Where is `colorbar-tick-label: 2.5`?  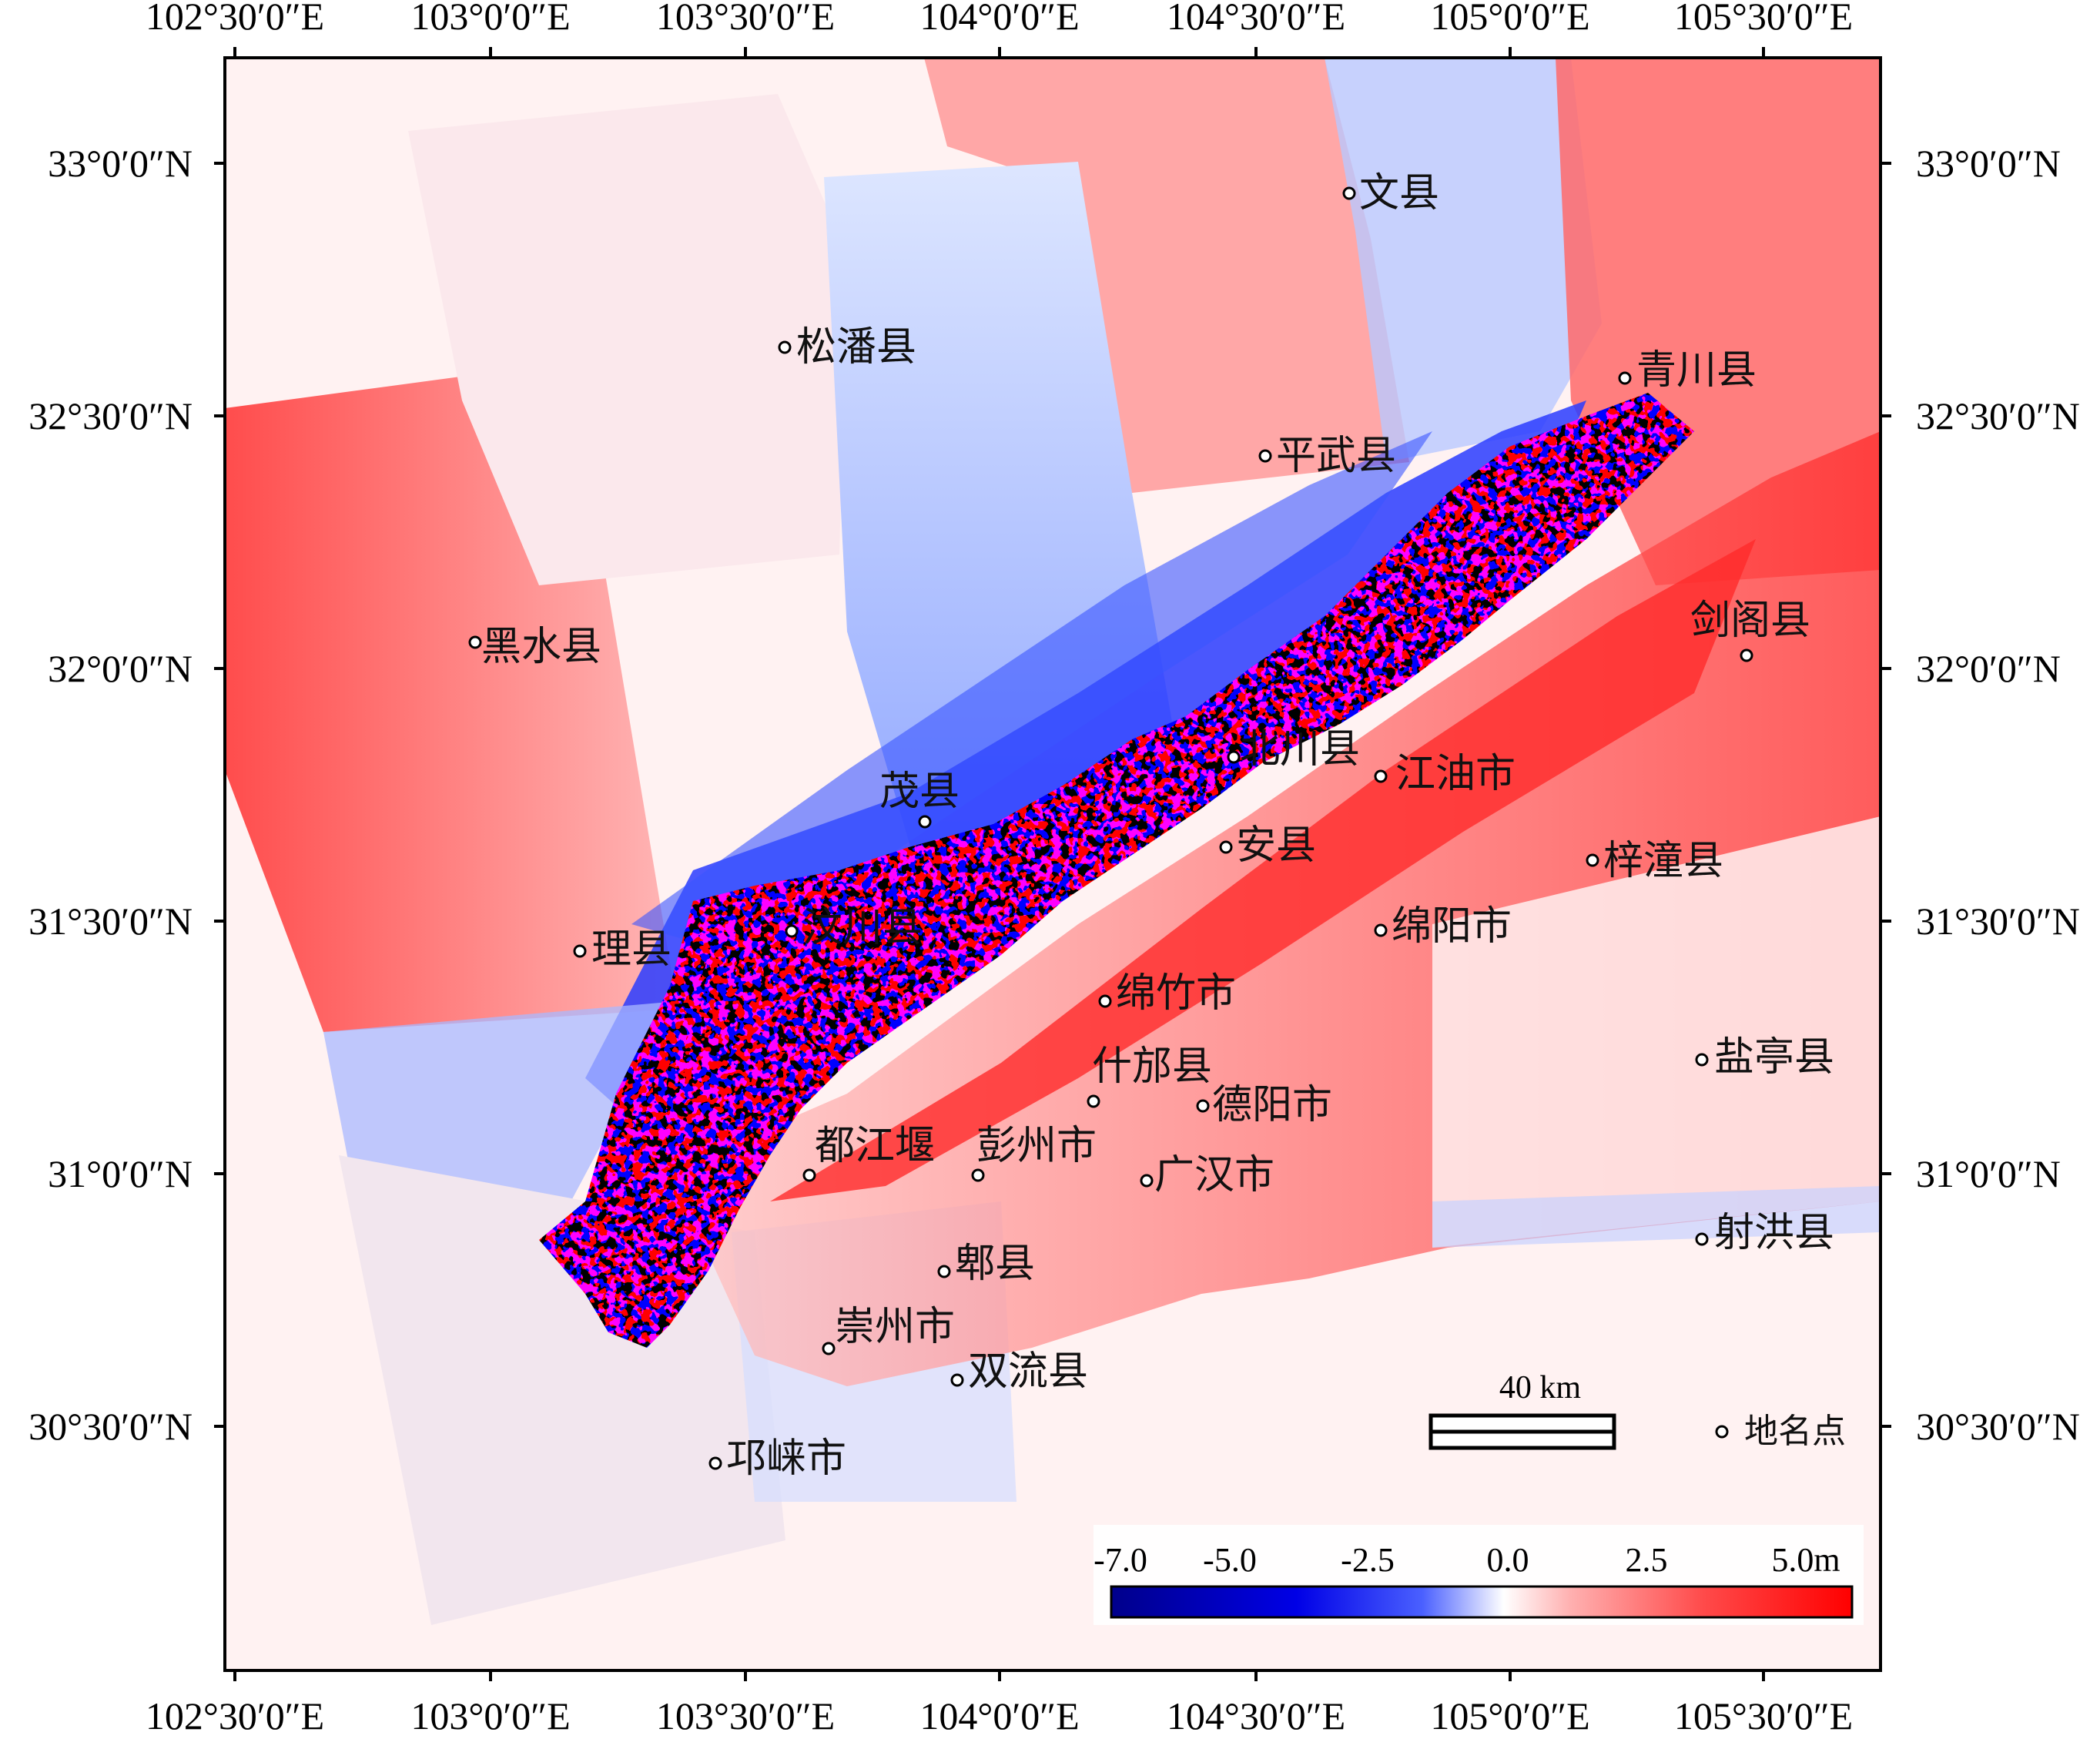 colorbar-tick-label: 2.5 is located at coordinates (1647, 1560).